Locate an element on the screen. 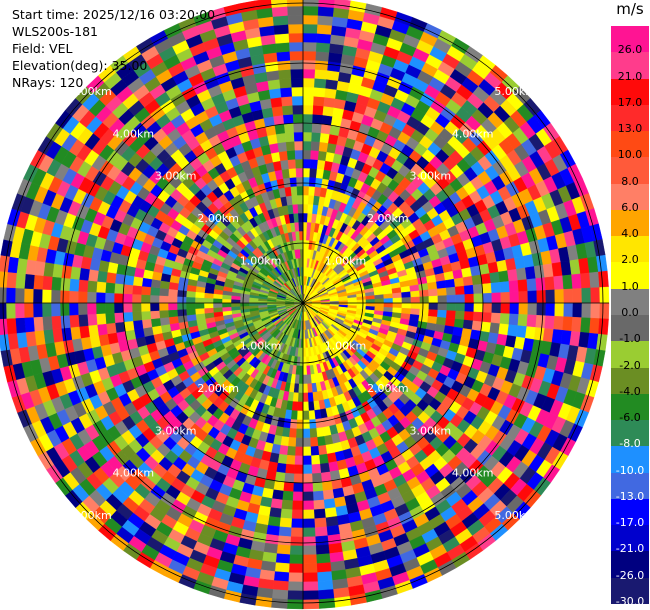 This screenshot has height=610, width=650. elevation: Elevation(deg): 35.00 is located at coordinates (80, 65).